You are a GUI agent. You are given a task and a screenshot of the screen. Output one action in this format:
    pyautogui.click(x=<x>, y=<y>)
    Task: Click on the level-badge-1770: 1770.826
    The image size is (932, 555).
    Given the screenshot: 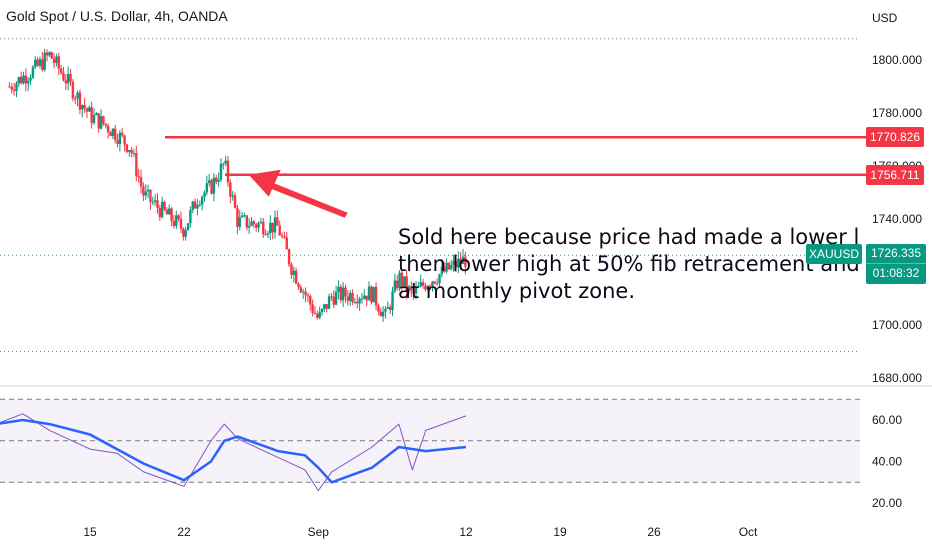 What is the action you would take?
    pyautogui.click(x=895, y=137)
    